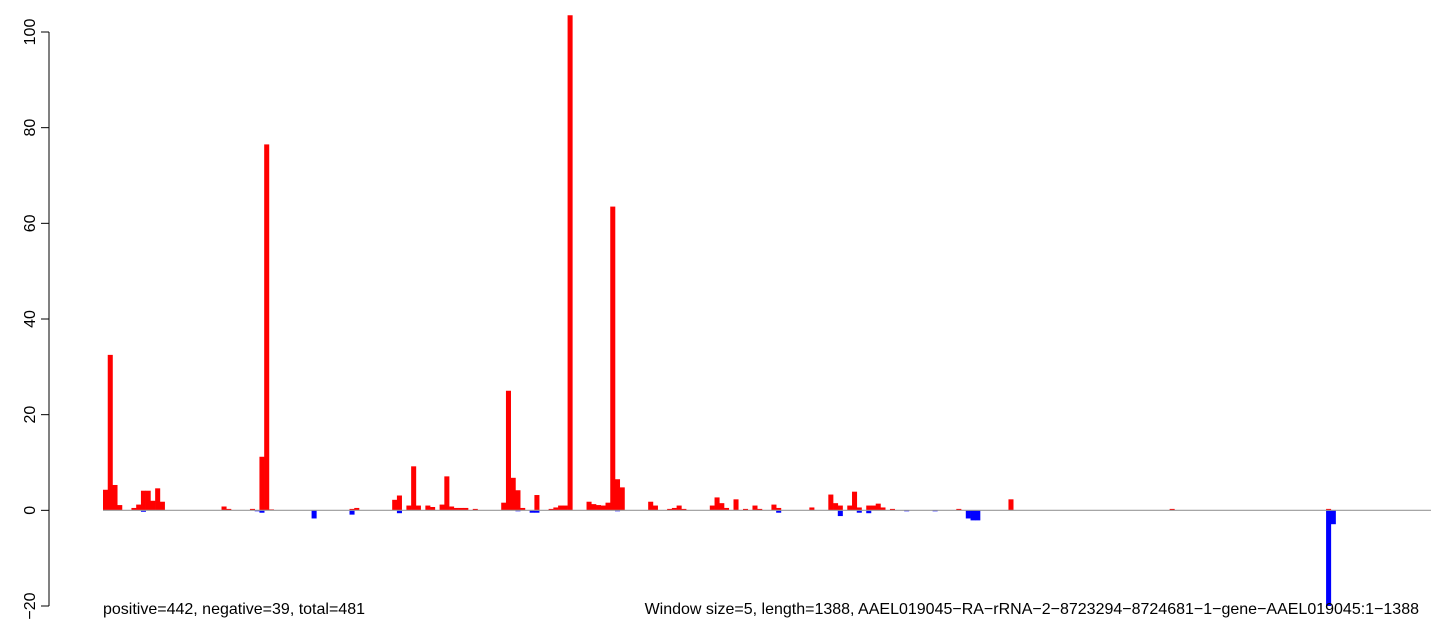 This screenshot has height=634, width=1444. I want to click on y-tick-label-6: 100, so click(30, 32).